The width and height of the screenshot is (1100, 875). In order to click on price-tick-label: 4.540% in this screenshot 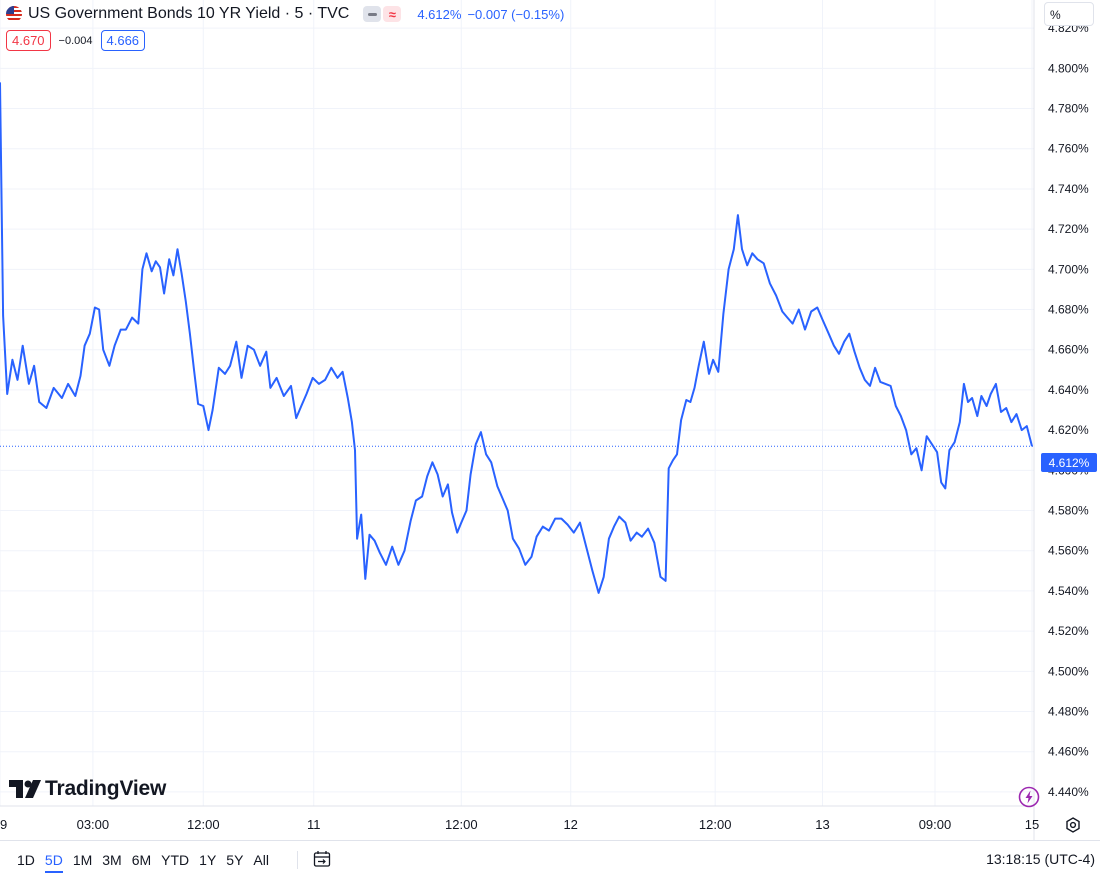, I will do `click(1068, 591)`.